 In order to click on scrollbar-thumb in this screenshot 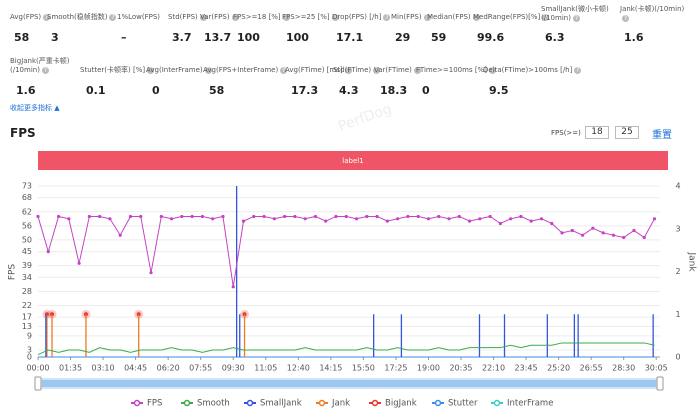, I will do `click(349, 383)`.